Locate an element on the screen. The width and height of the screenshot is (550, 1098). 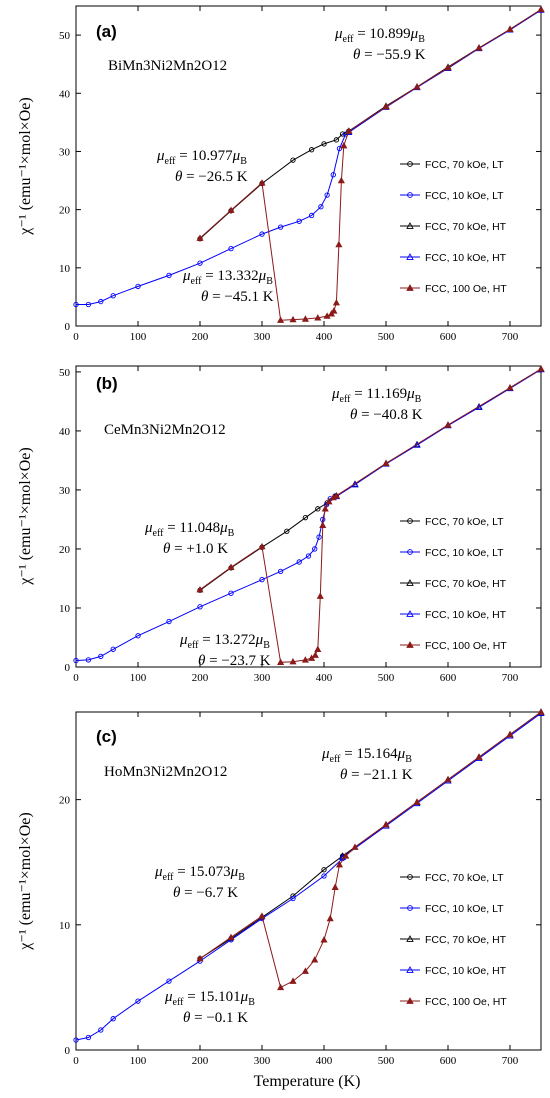
theta-annotation: θ = −21.1 K is located at coordinates (376, 775).